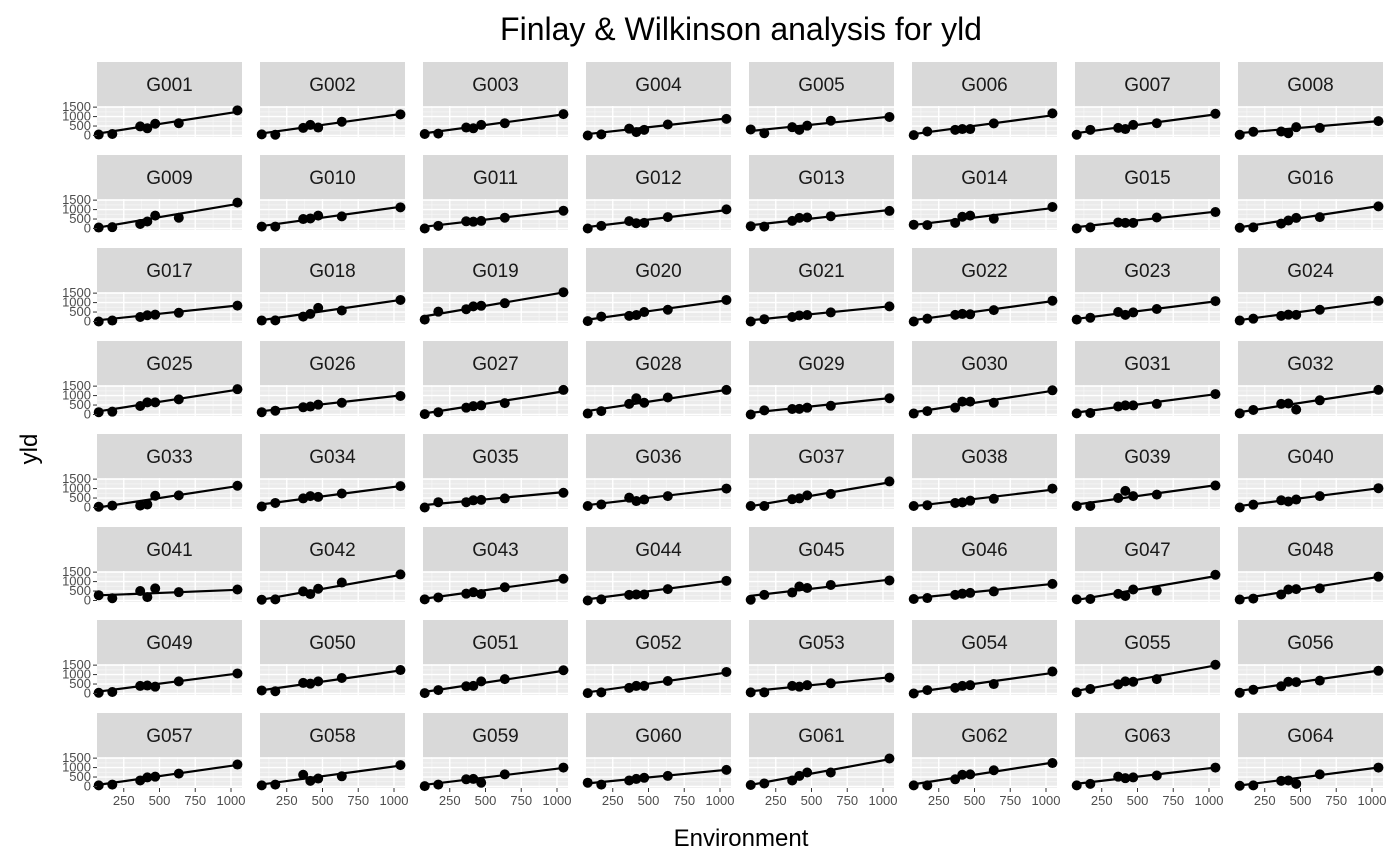 The image size is (1400, 866). Describe the element at coordinates (983, 472) in the screenshot. I see `facet-panel: G038` at that location.